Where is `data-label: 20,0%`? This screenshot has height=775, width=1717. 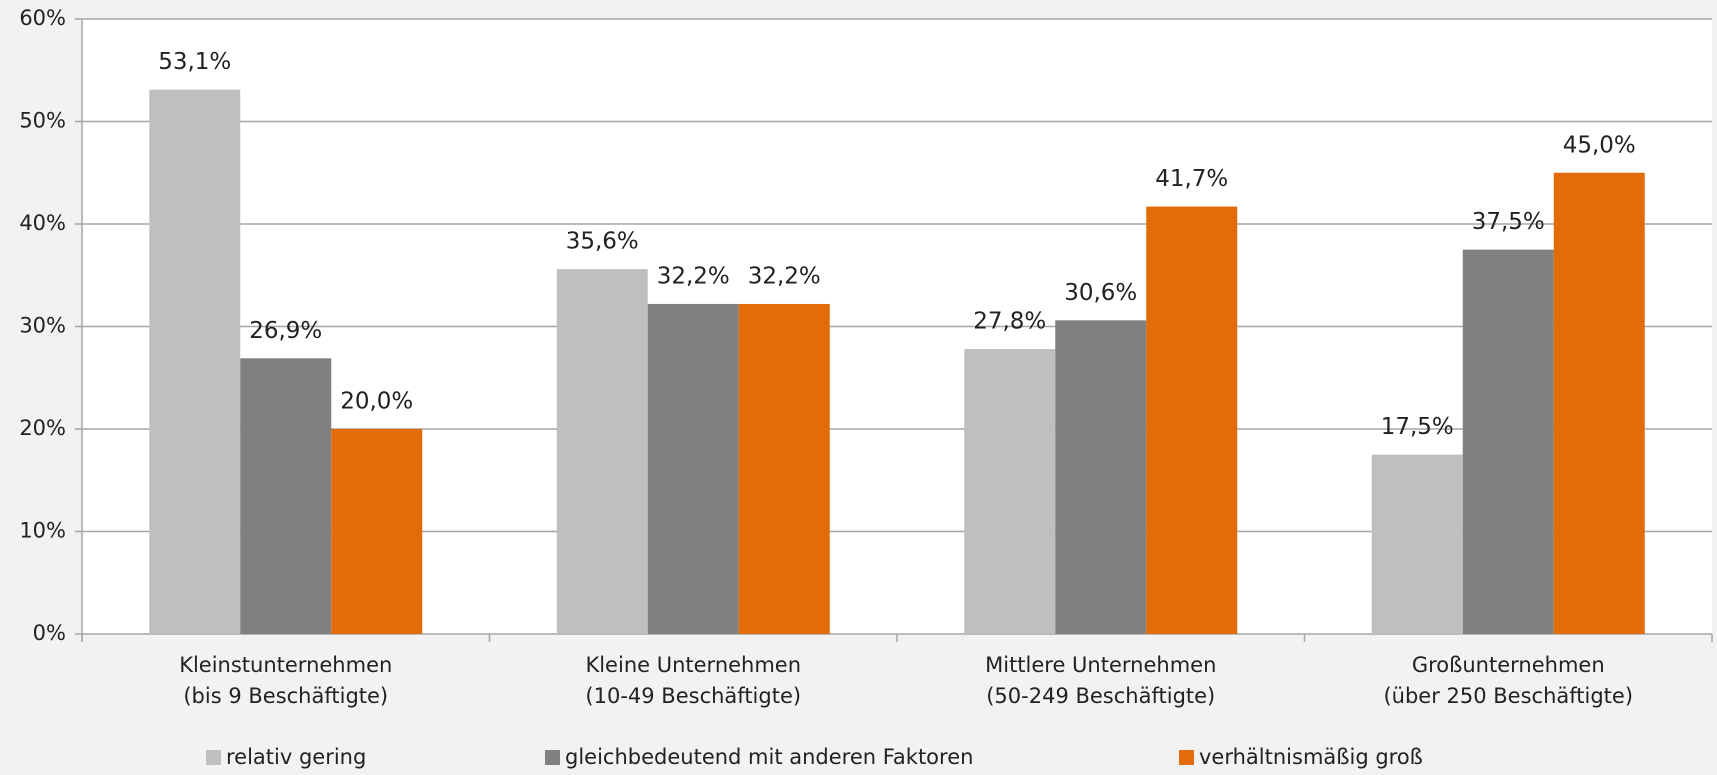
data-label: 20,0% is located at coordinates (376, 402).